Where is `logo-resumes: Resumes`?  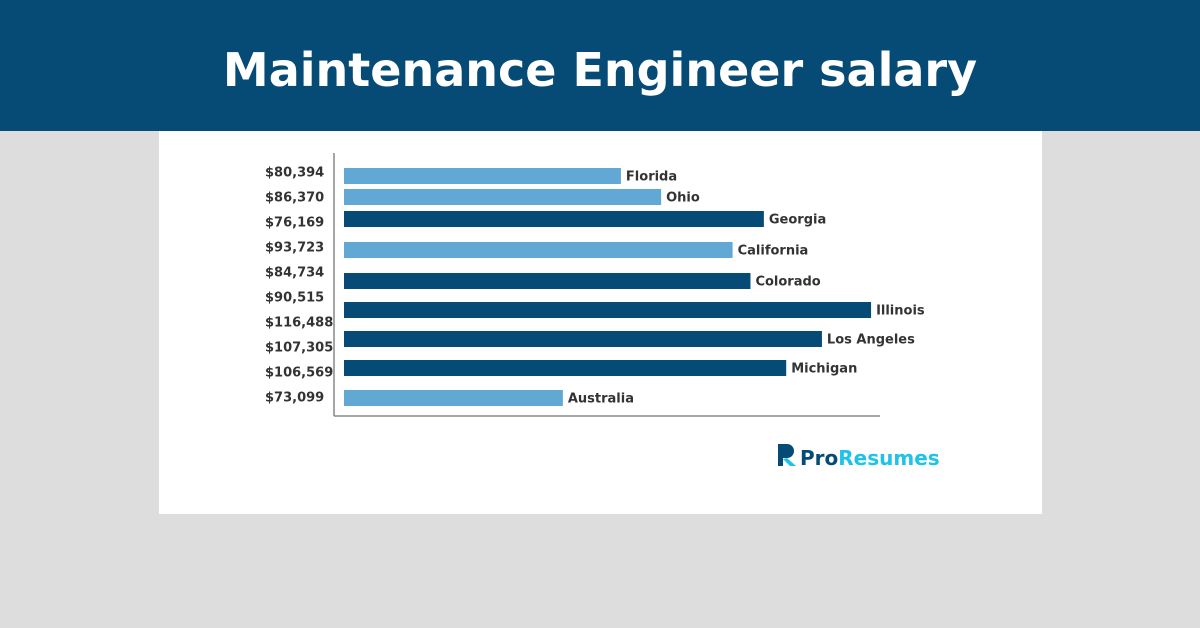 logo-resumes: Resumes is located at coordinates (888, 458).